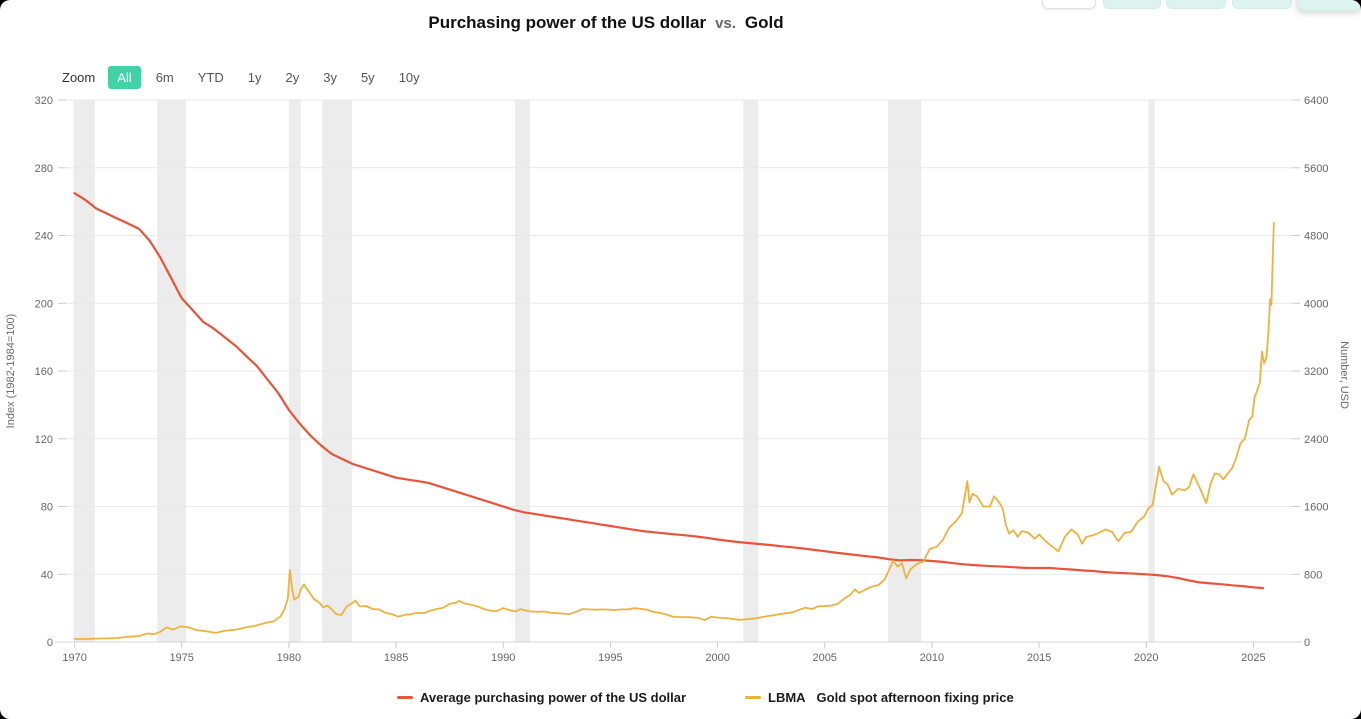  I want to click on right-axis-title: Number, USD, so click(1344, 375).